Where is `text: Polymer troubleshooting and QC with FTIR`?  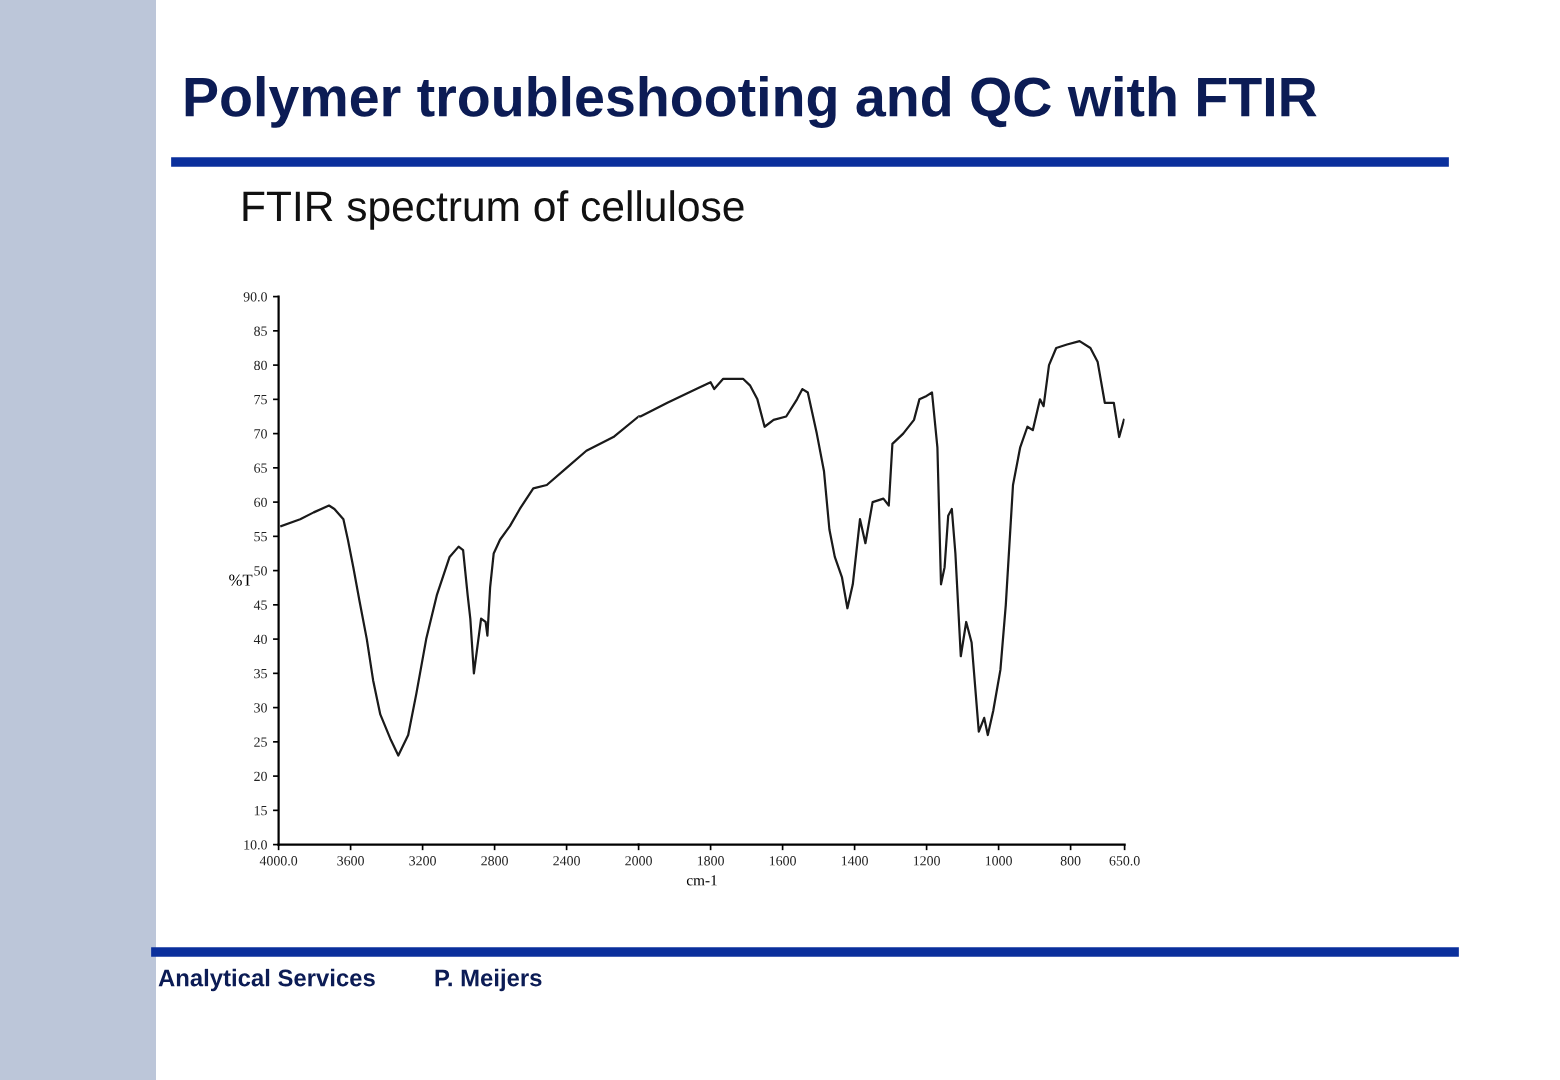
text: Polymer troubleshooting and QC with FTIR is located at coordinates (751, 102).